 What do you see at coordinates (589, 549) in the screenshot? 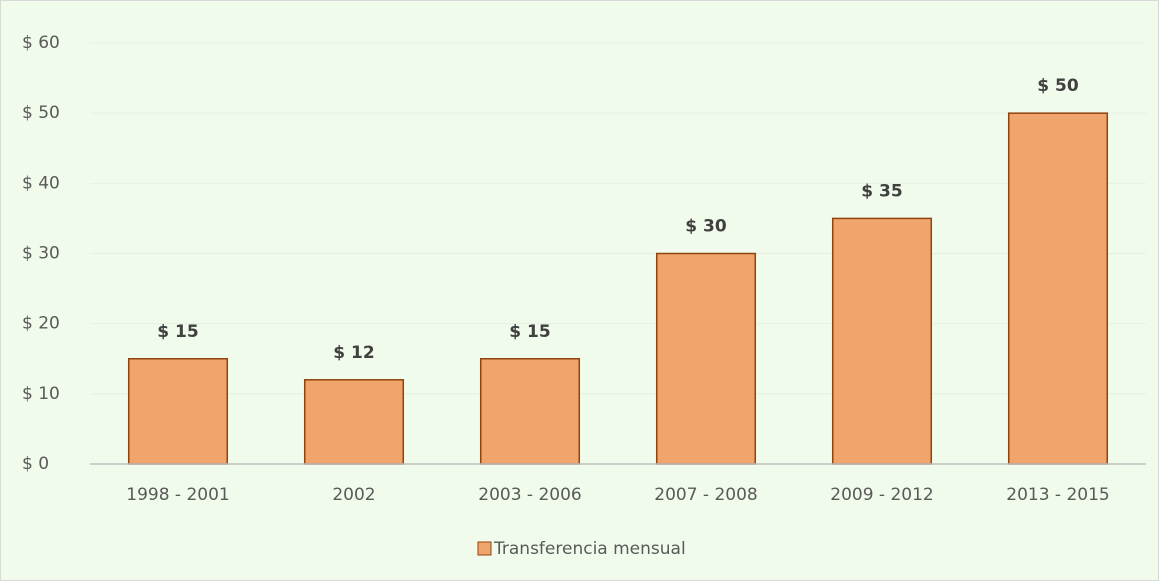
I see `legend-label: Transferencia mensual` at bounding box center [589, 549].